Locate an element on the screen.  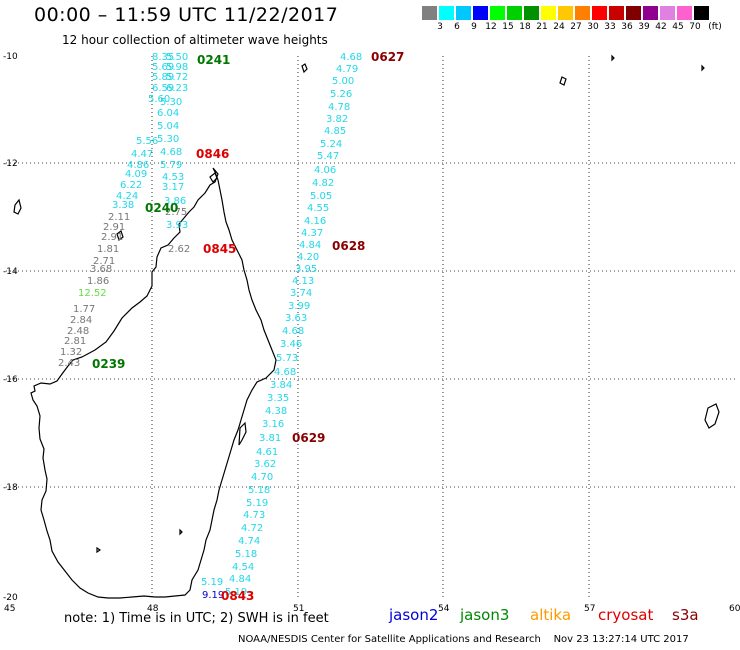
legend-label: 70 is located at coordinates (695, 27).